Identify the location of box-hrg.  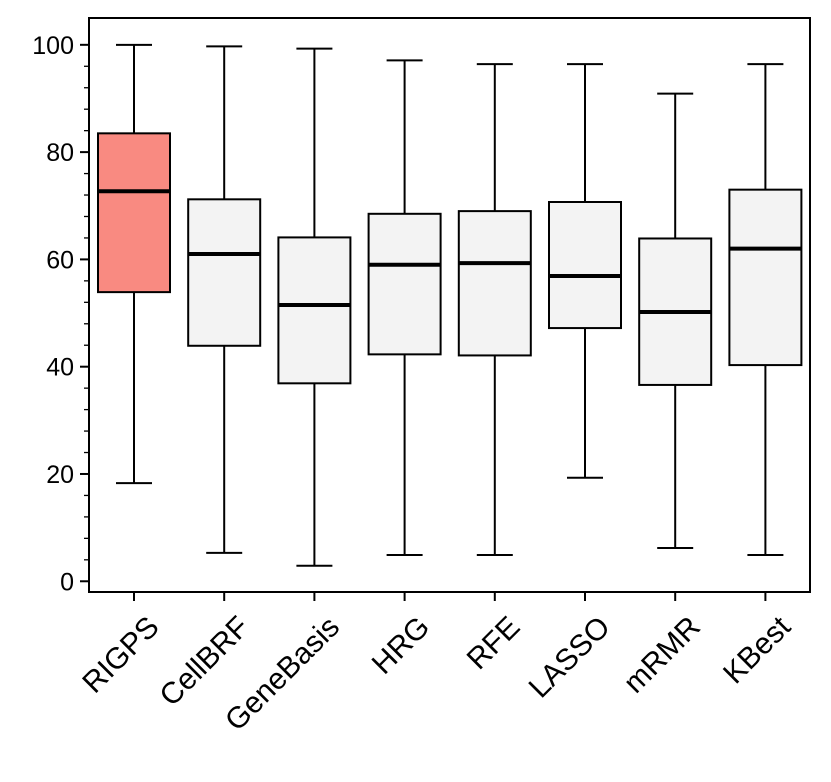
(404, 307).